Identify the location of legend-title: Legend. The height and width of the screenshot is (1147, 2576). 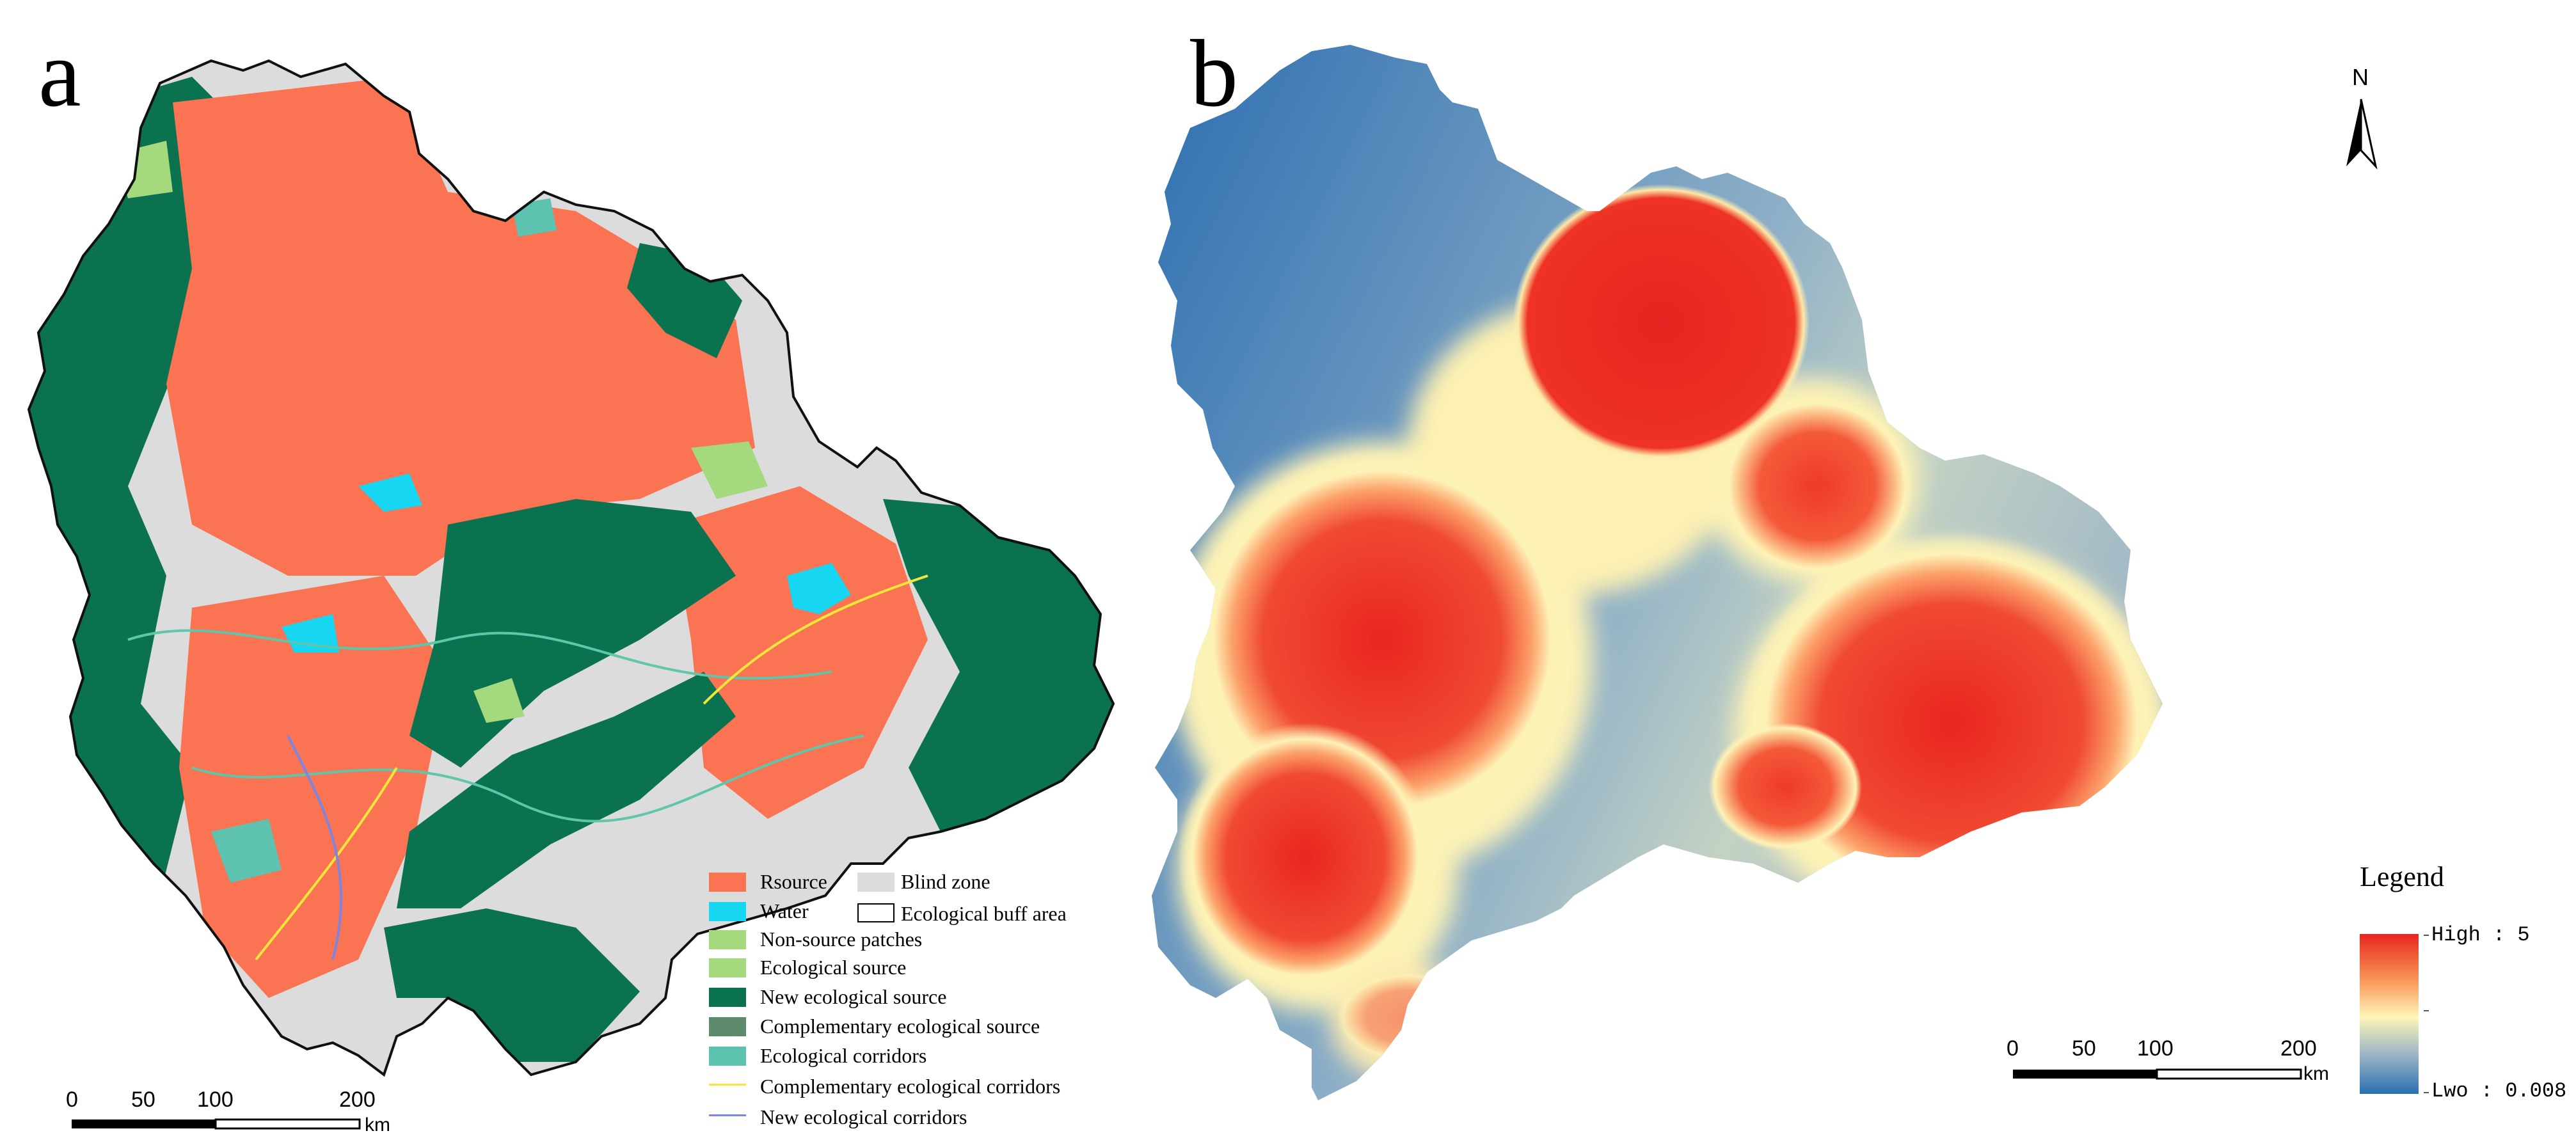
(2402, 876).